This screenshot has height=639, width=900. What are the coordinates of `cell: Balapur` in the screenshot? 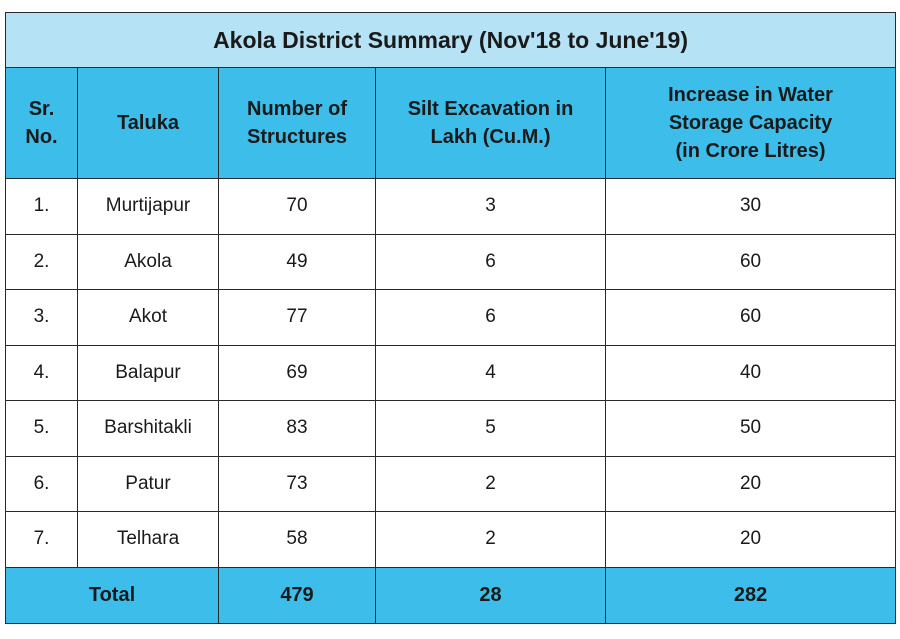 It's located at (148, 372).